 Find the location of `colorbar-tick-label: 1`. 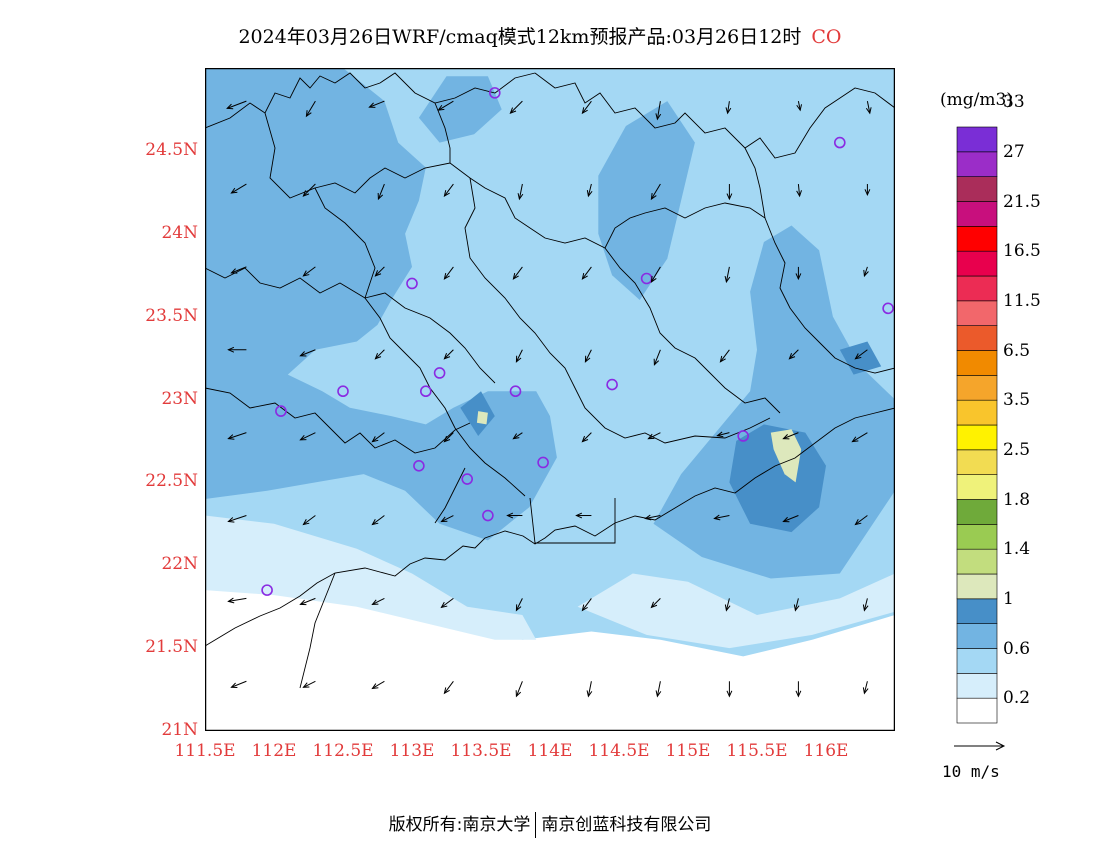

colorbar-tick-label: 1 is located at coordinates (1008, 598).